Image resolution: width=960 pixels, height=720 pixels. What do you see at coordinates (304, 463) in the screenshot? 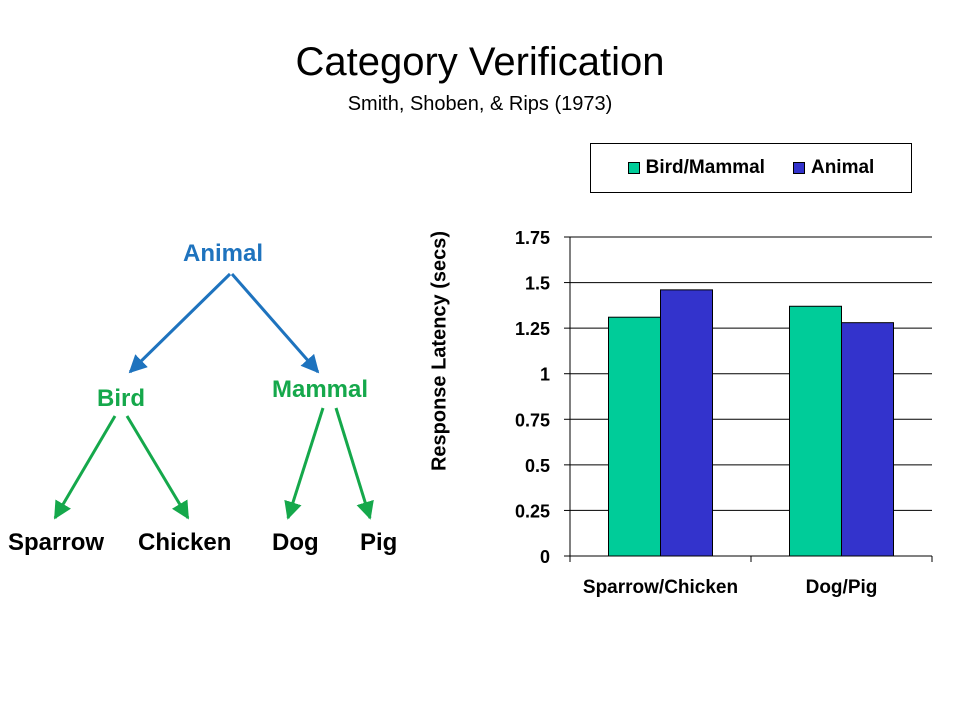
I see `arrow-mammal-dog` at bounding box center [304, 463].